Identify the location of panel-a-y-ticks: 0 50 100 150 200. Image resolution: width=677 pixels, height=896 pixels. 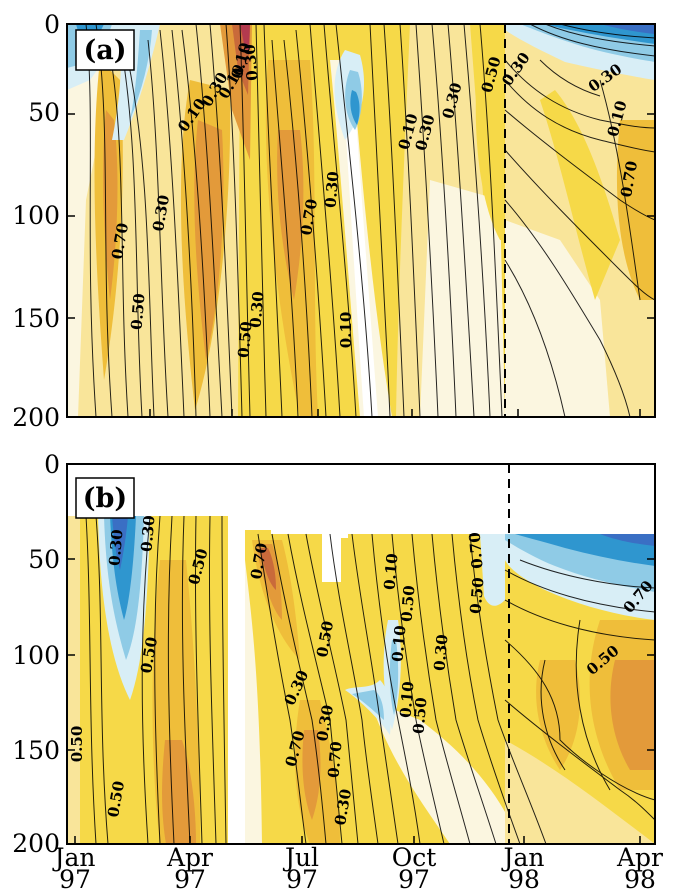
(36, 221).